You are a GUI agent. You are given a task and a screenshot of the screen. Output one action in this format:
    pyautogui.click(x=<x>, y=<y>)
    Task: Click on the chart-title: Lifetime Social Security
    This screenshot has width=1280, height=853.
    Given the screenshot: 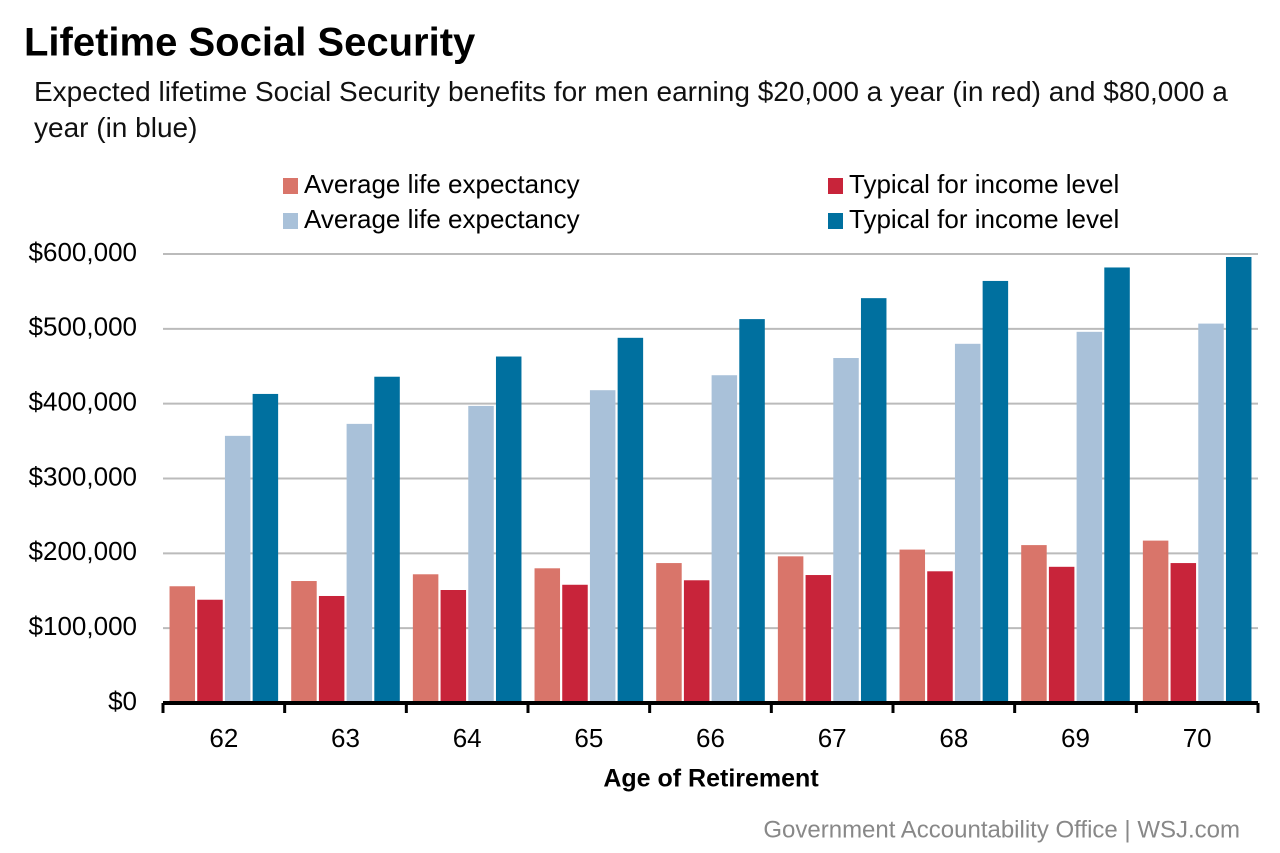 What is the action you would take?
    pyautogui.click(x=250, y=43)
    